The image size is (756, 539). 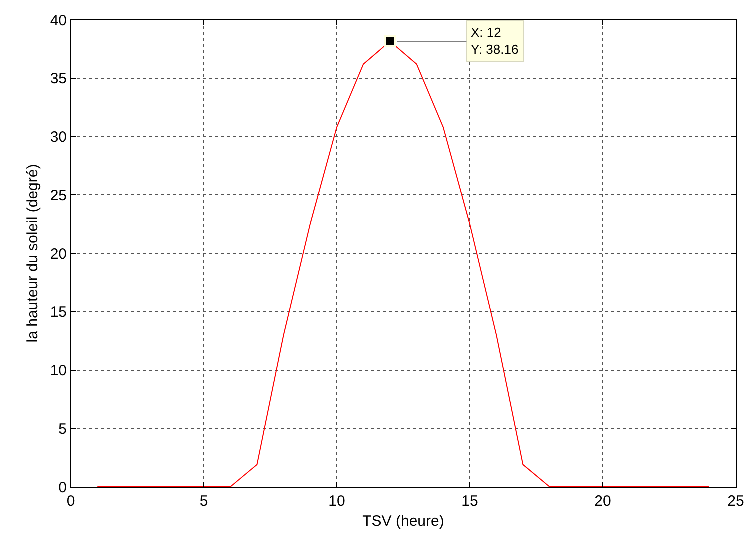 I want to click on y-tick-label: 5, so click(x=62, y=429).